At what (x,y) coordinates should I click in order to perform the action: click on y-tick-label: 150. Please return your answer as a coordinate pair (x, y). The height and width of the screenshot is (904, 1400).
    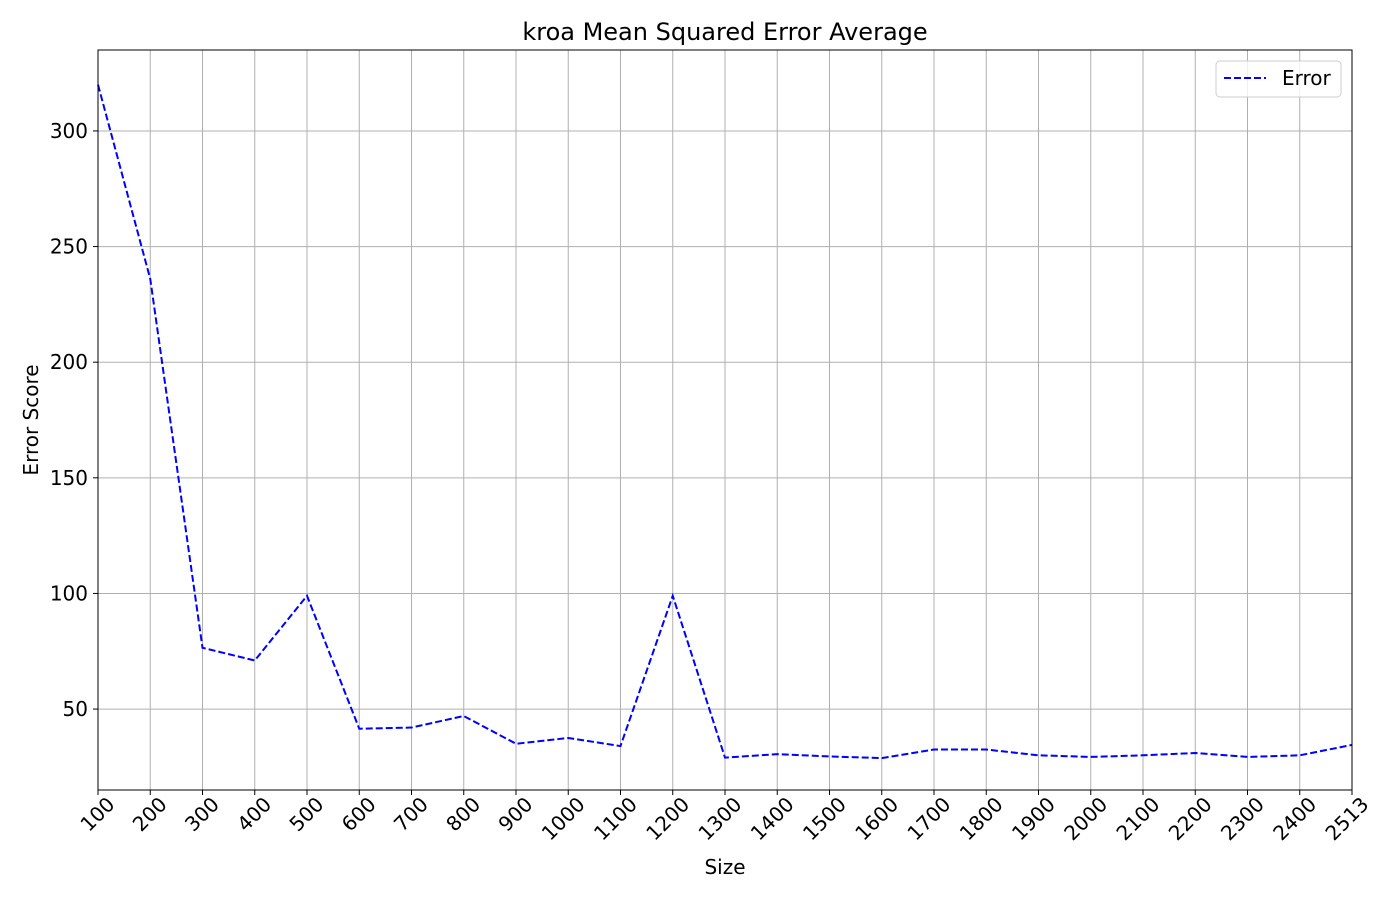
    Looking at the image, I should click on (69, 478).